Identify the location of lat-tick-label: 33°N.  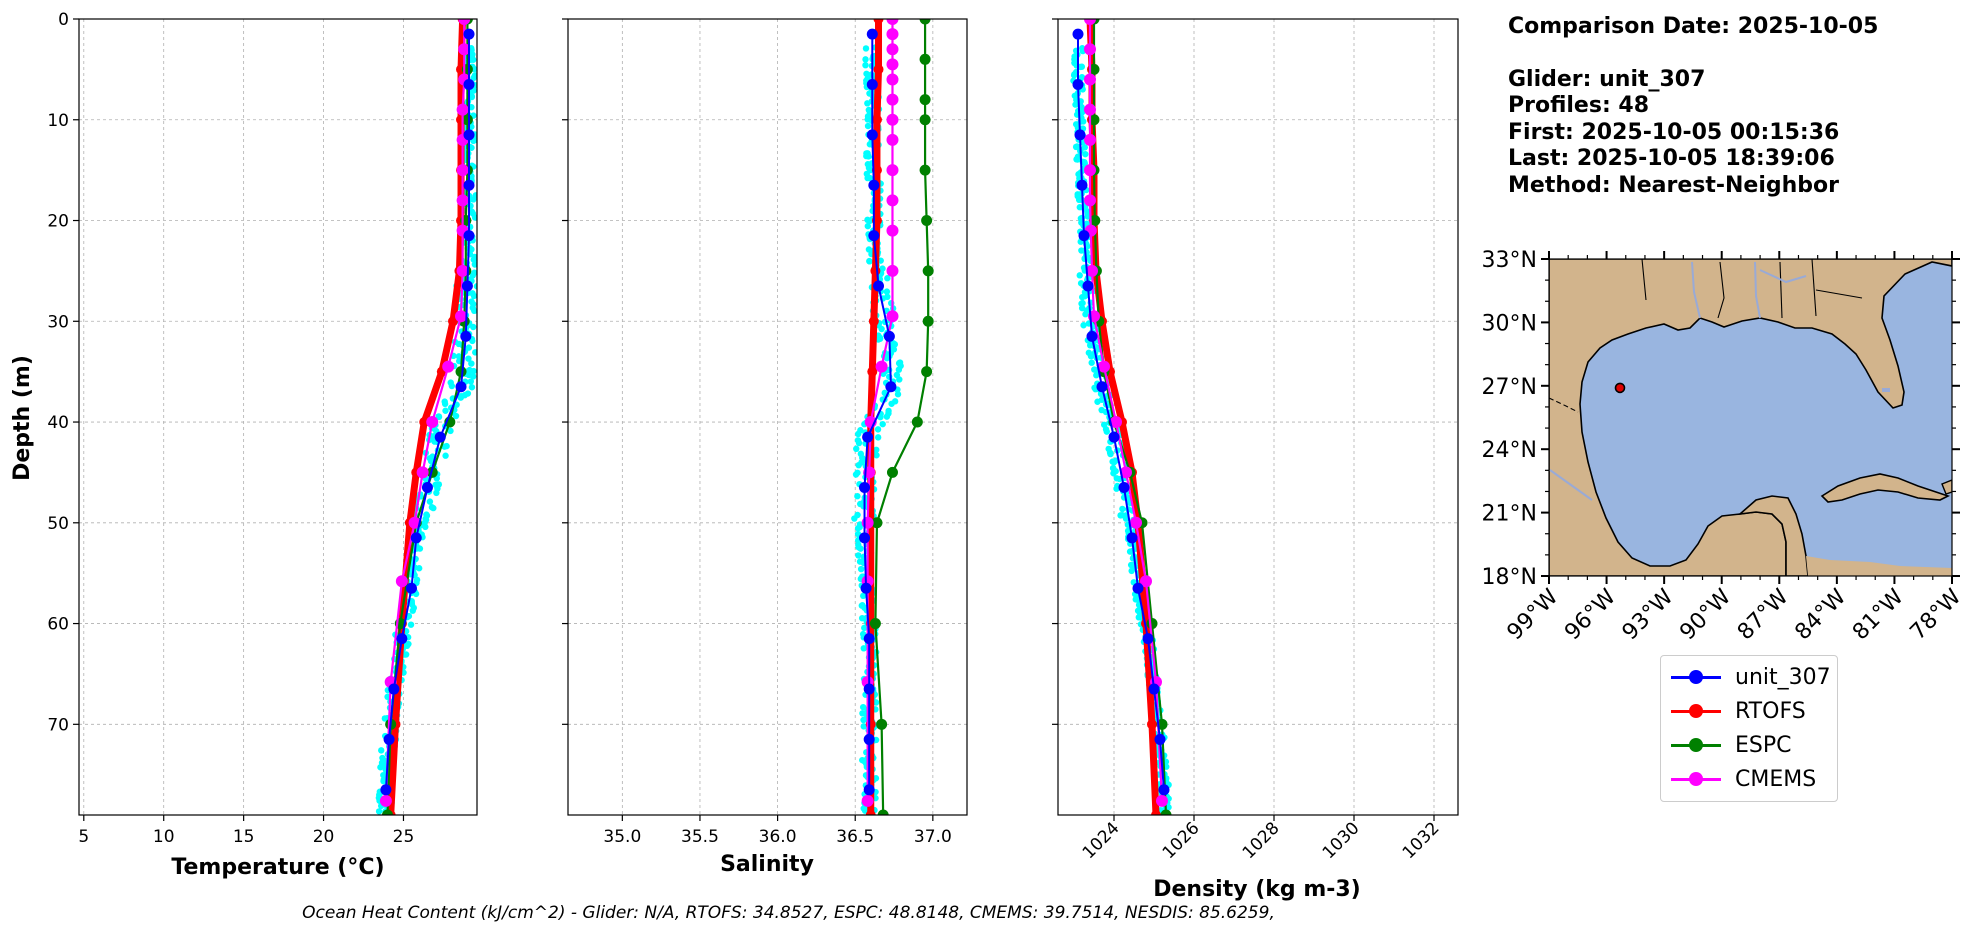
(1509, 260).